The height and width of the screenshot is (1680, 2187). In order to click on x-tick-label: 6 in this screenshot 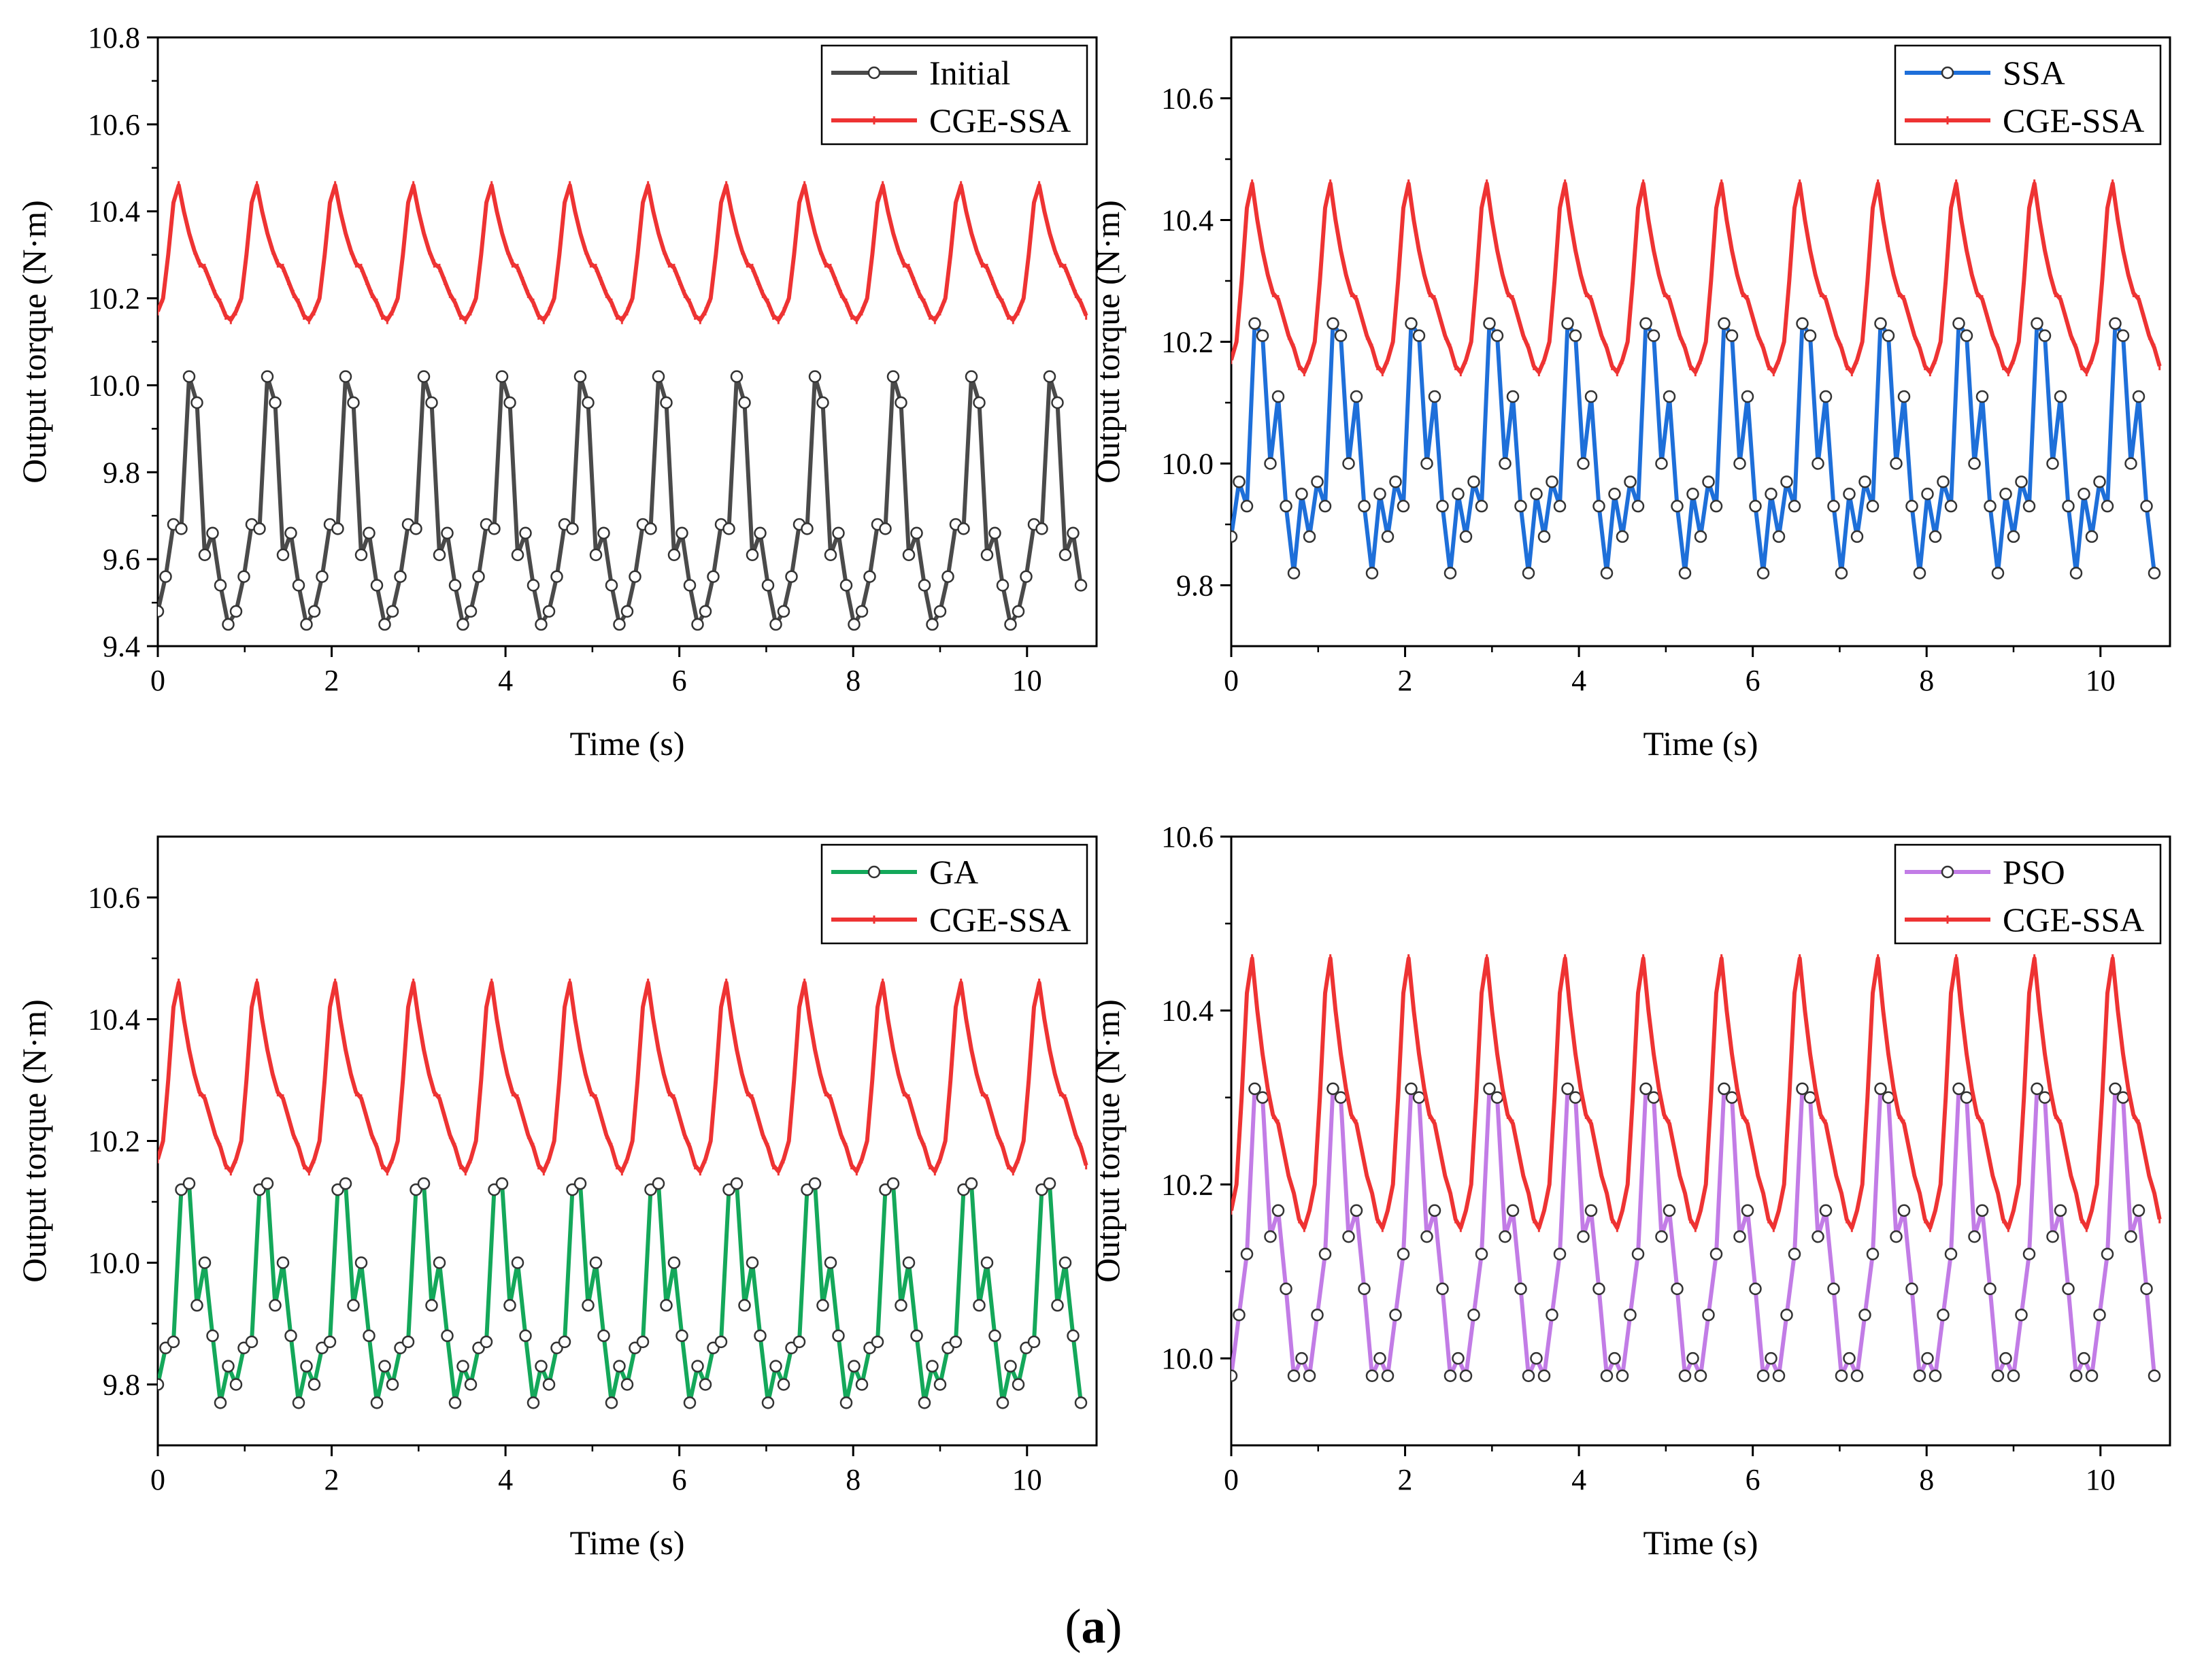, I will do `click(1753, 680)`.